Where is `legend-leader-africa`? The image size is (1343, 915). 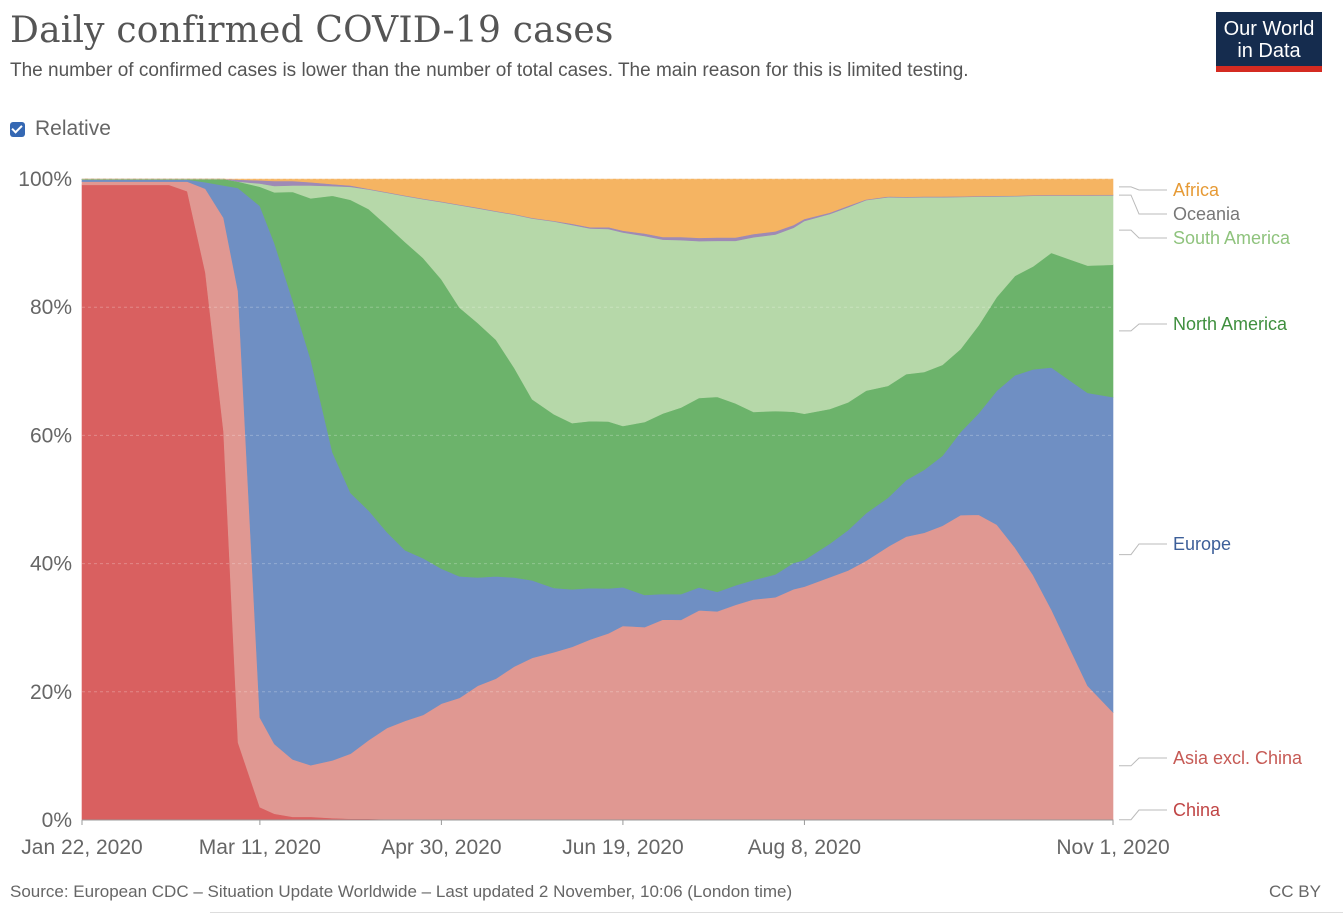
legend-leader-africa is located at coordinates (1143, 188).